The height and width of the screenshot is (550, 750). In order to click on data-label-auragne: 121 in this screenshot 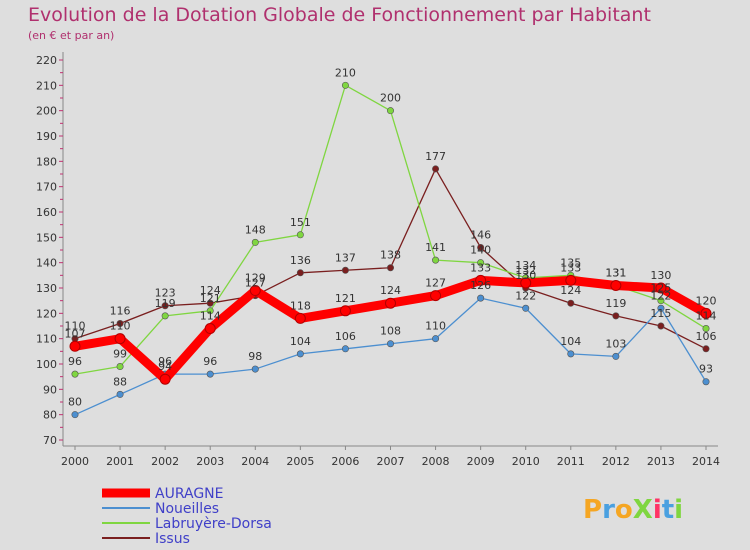, I will do `click(345, 298)`.